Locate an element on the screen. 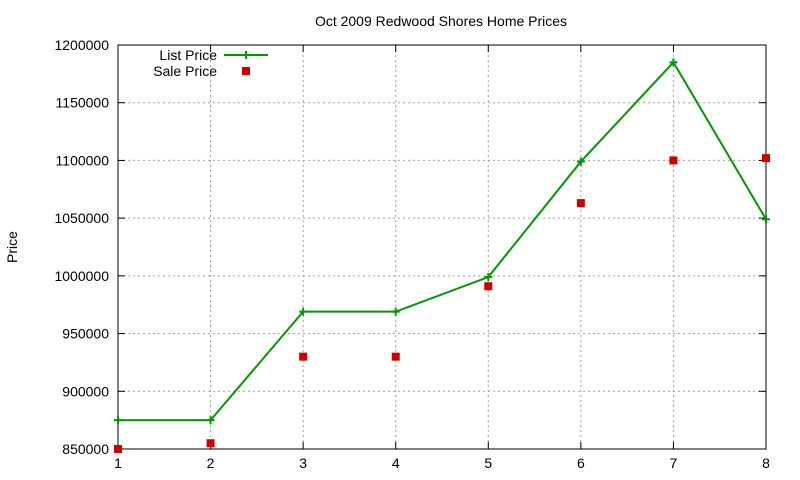 This screenshot has width=800, height=480. y-tick-label: 850000 is located at coordinates (85, 449).